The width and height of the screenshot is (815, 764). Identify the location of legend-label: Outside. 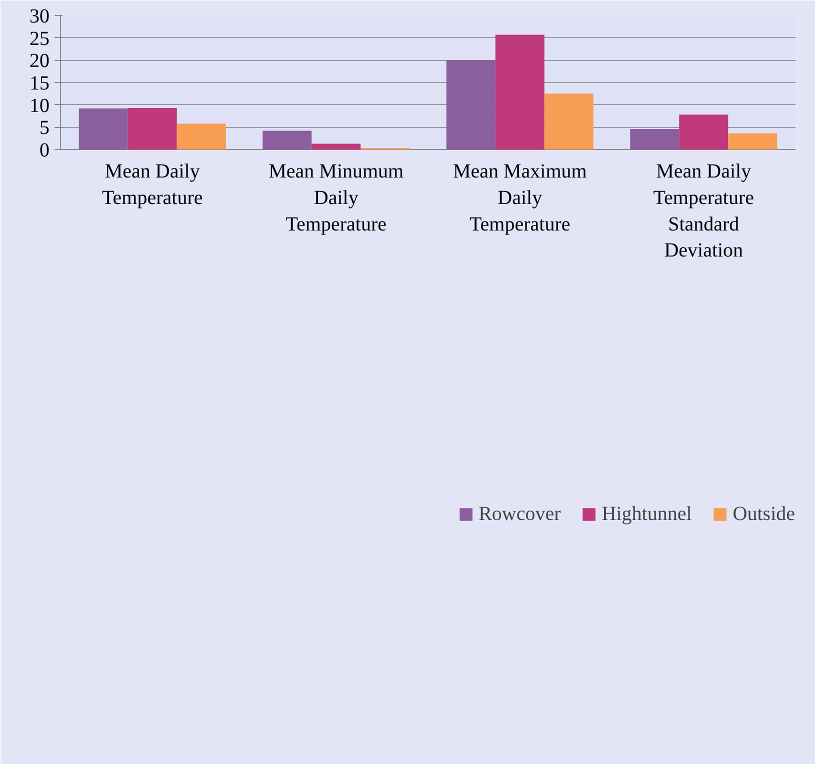
(763, 514).